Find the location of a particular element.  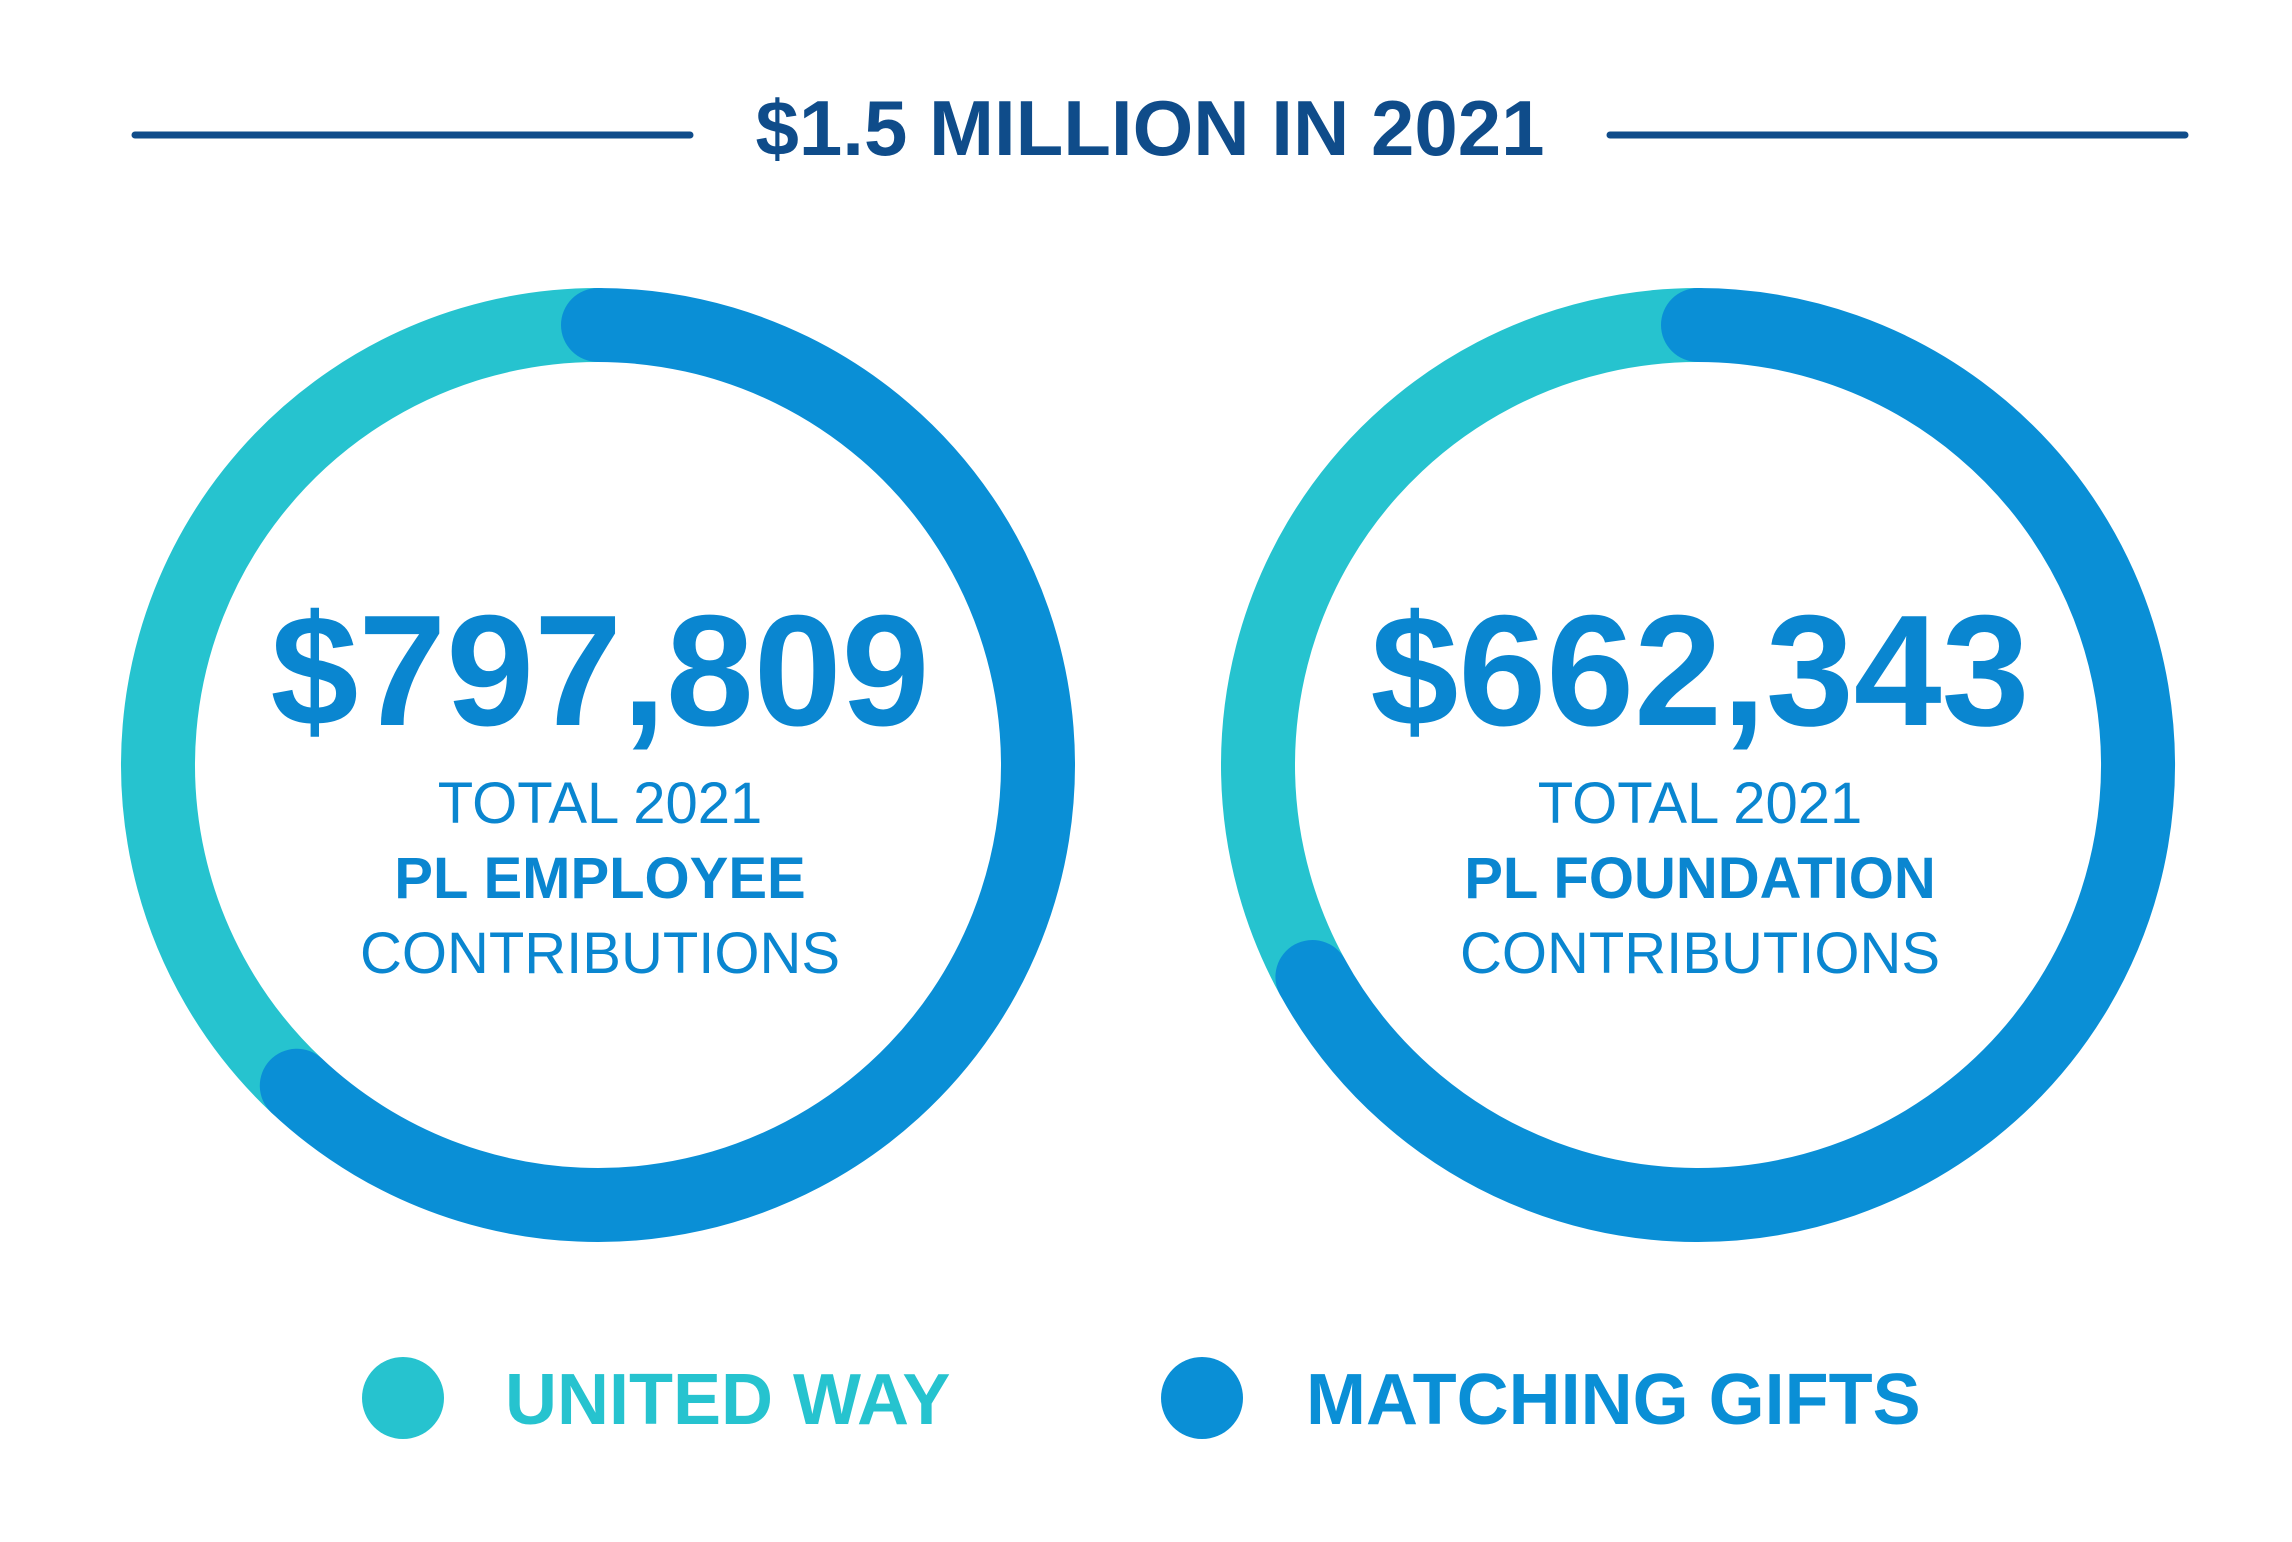

legend-label-united-way: UNITED WAY is located at coordinates (727, 1400).